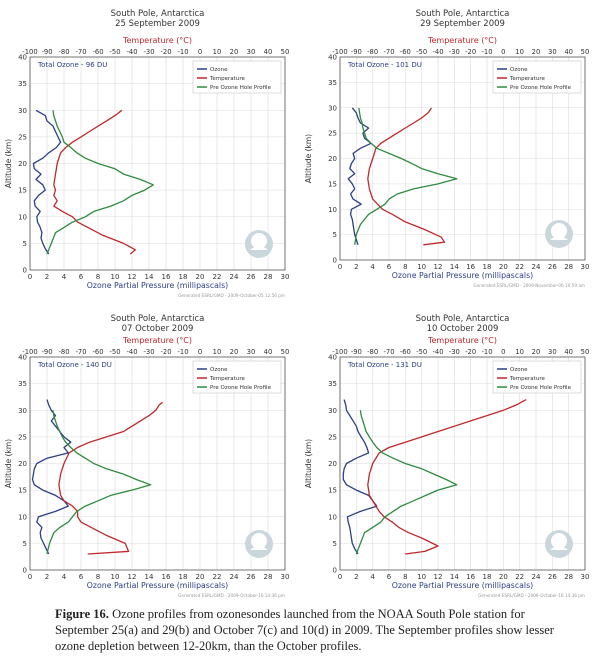  What do you see at coordinates (227, 79) in the screenshot?
I see `legend-label: Temperature` at bounding box center [227, 79].